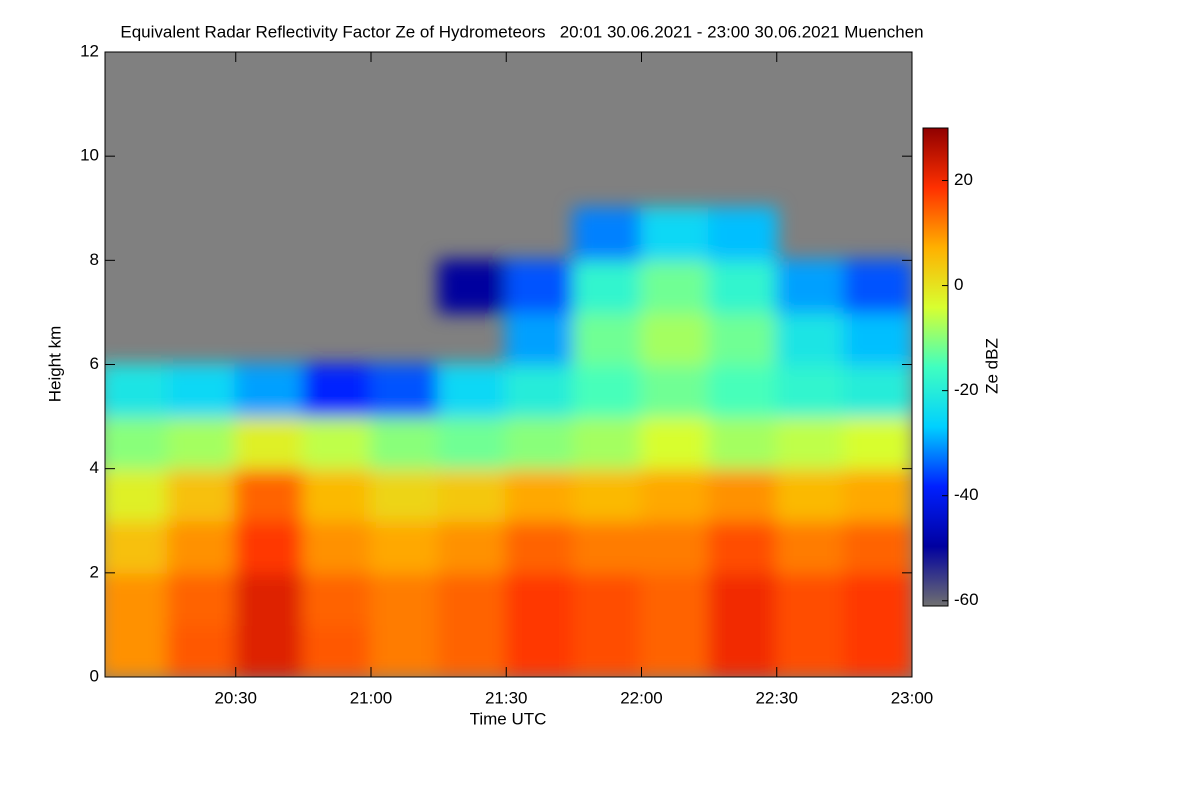 Image resolution: width=1200 pixels, height=805 pixels. What do you see at coordinates (958, 284) in the screenshot?
I see `colorbar-tick-label: 0` at bounding box center [958, 284].